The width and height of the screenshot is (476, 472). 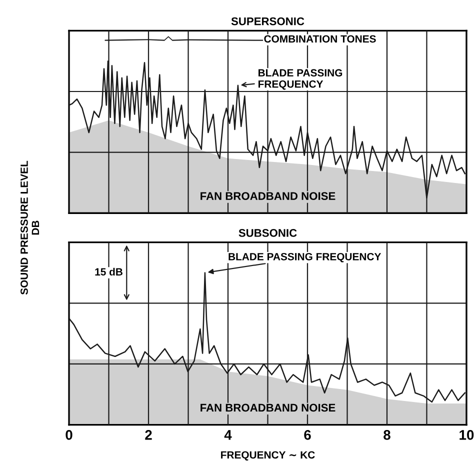 I want to click on annotation: 15 dB, so click(x=108, y=272).